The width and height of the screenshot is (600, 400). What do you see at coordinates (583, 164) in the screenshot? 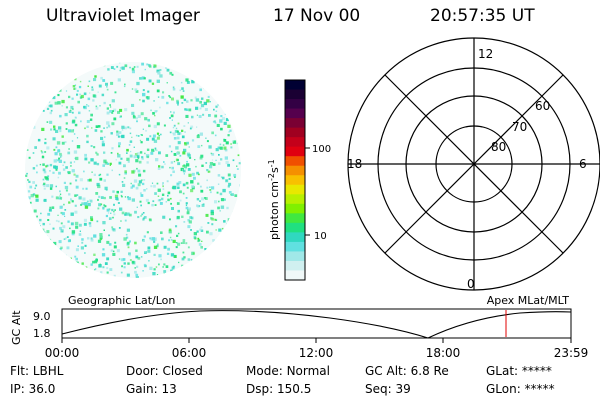
I see `polar-label-6: 6` at bounding box center [583, 164].